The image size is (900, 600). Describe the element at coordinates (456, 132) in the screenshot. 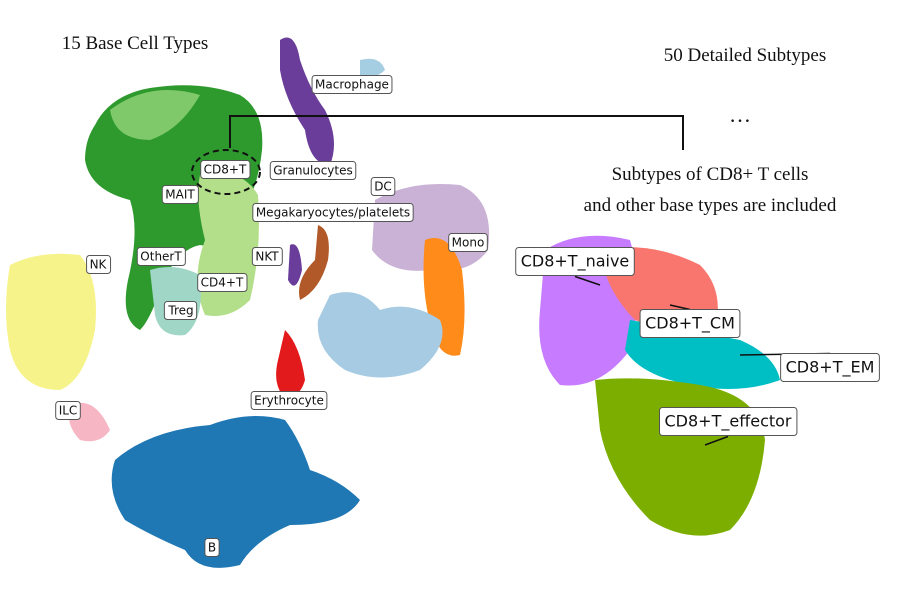

I see `bracket` at that location.